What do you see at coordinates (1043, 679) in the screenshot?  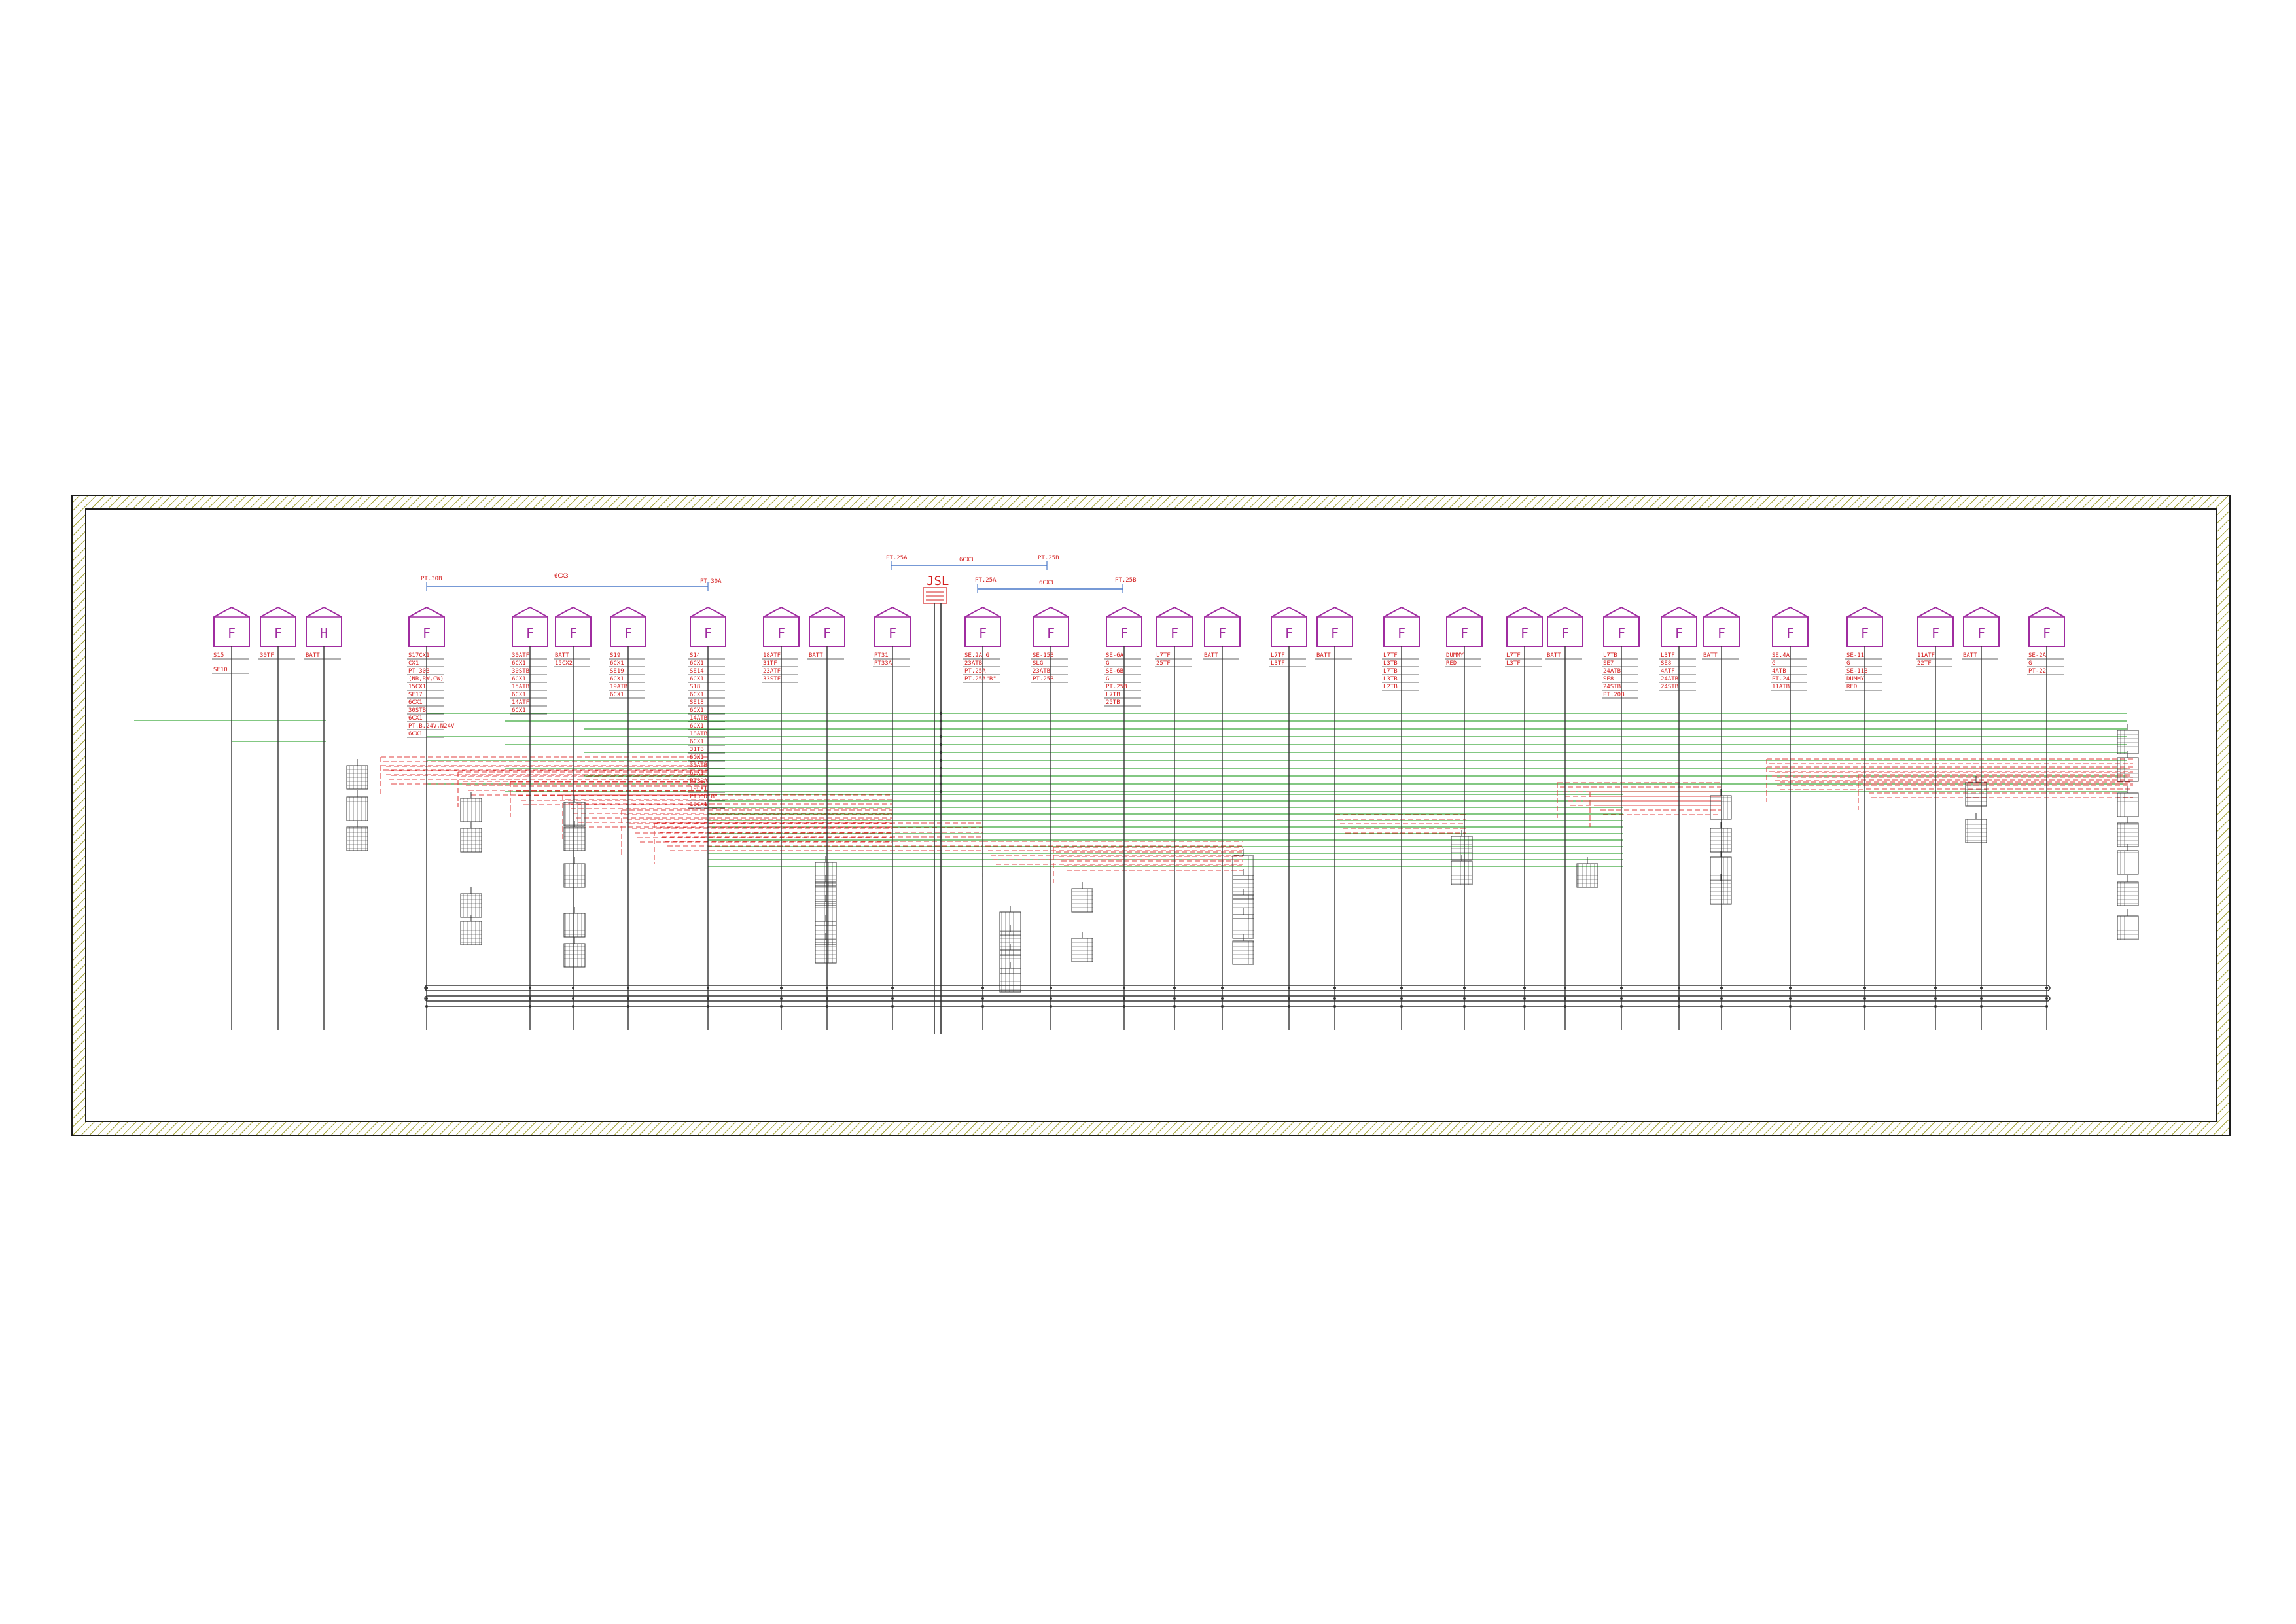 I see `terminal-label: PT.25B` at bounding box center [1043, 679].